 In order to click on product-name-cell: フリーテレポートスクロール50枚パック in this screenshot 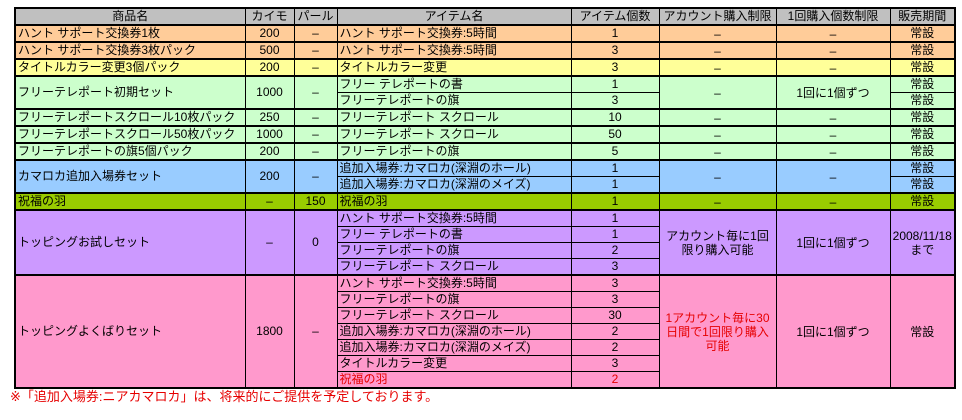, I will do `click(130, 134)`.